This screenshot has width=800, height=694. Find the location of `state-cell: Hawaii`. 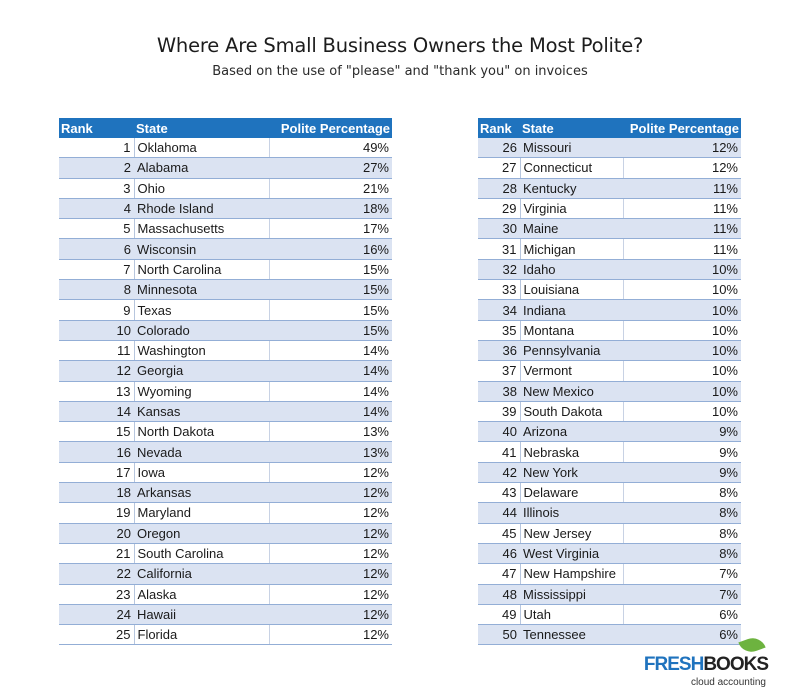

state-cell: Hawaii is located at coordinates (201, 615).